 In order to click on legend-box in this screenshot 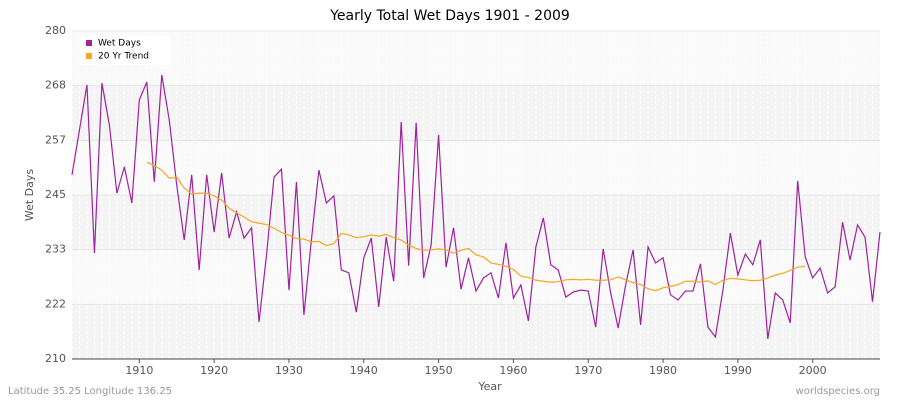, I will do `click(125, 50)`.